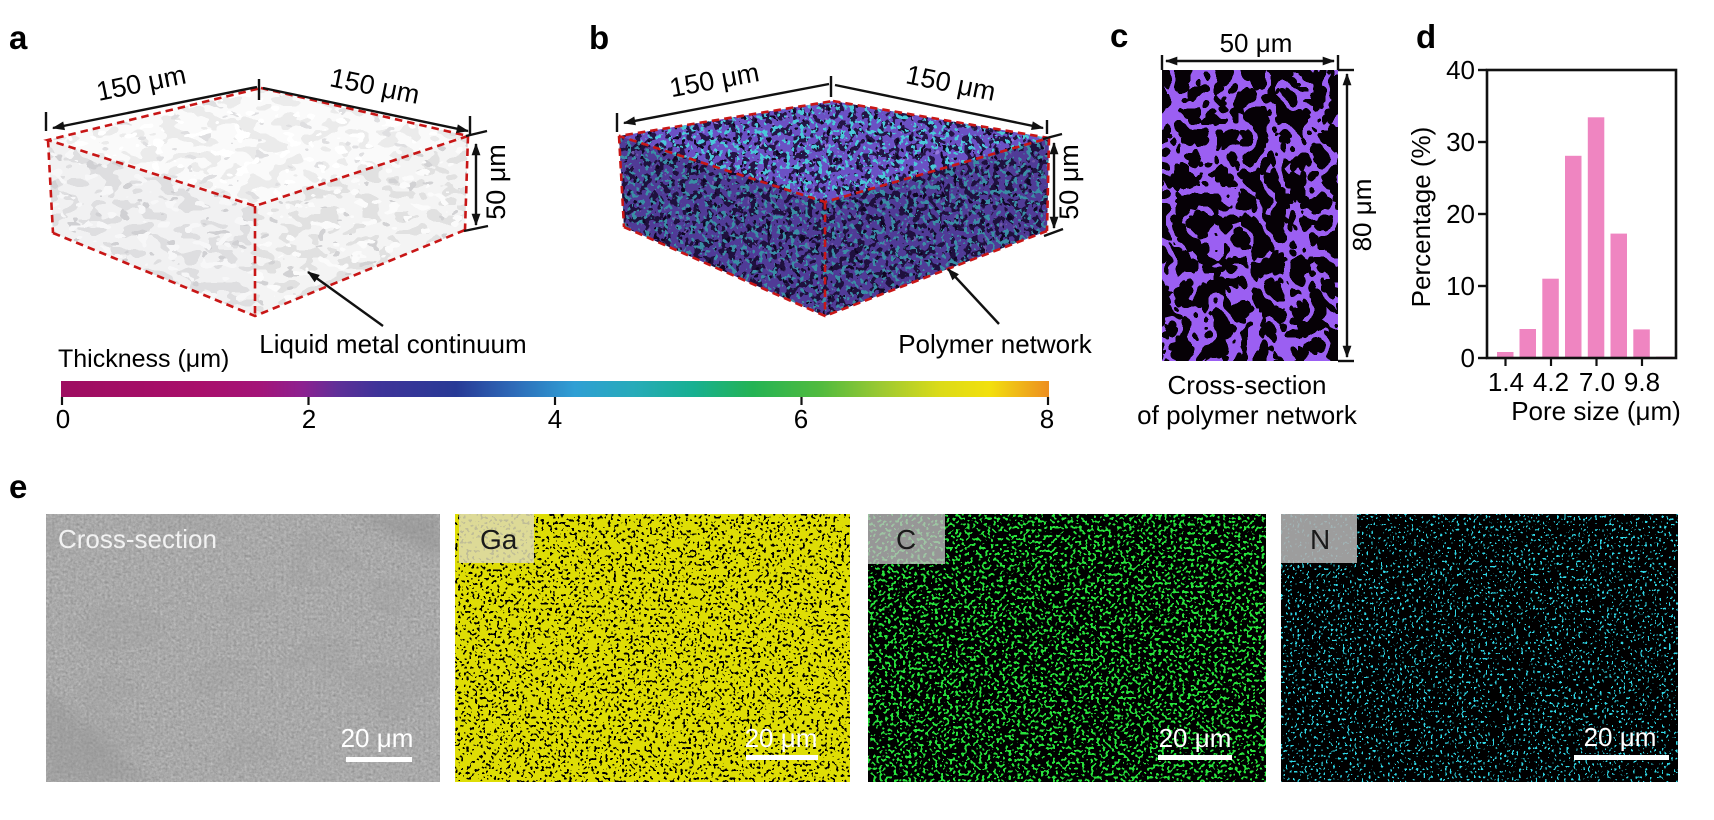 This screenshot has width=1714, height=820. I want to click on svg-text: c, so click(1119, 35).